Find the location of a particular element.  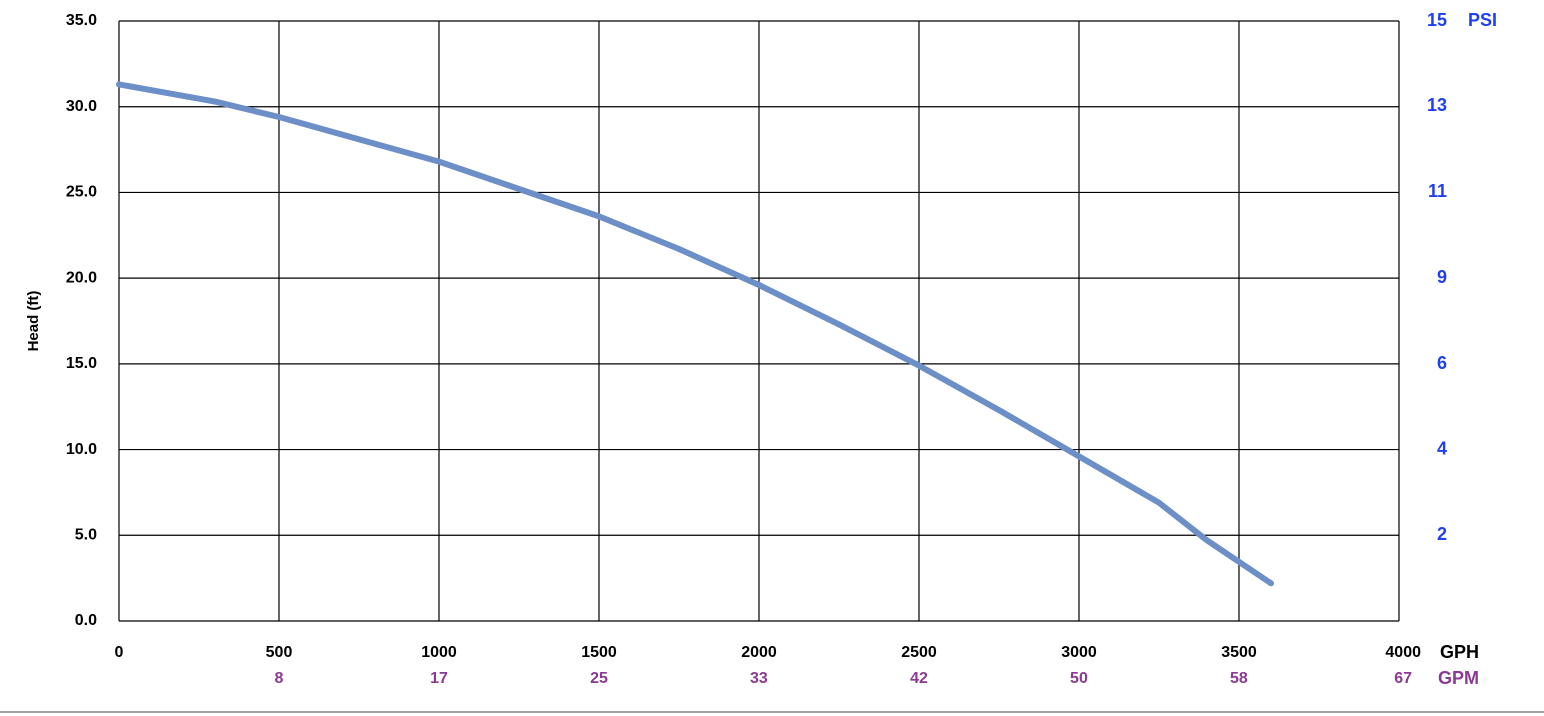

y-tick-label: 0.0 is located at coordinates (86, 620).